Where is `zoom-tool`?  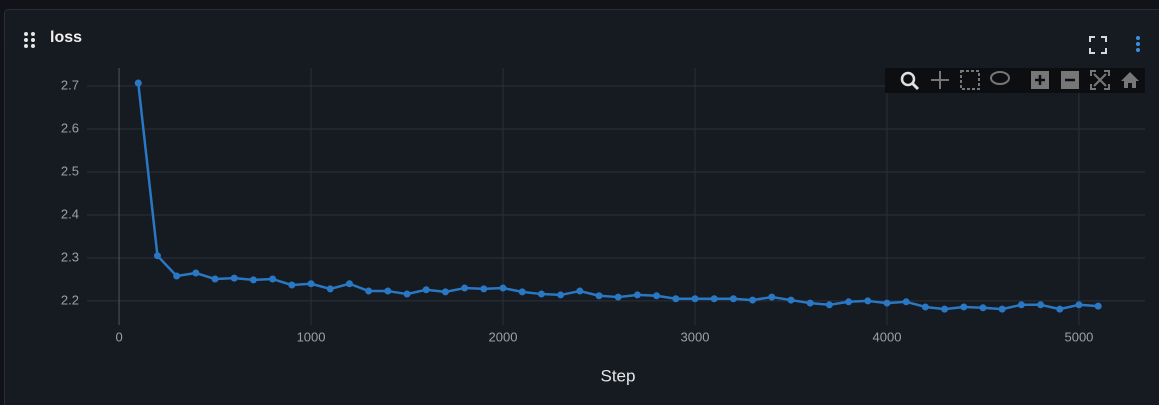
zoom-tool is located at coordinates (910, 81).